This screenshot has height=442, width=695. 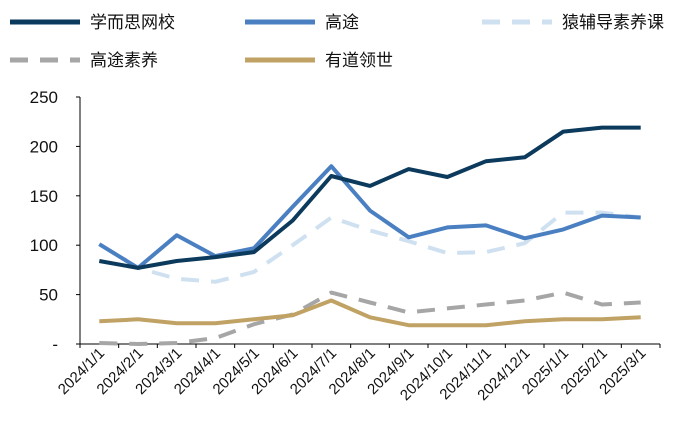 I want to click on y-axis-ticks: - 50 100 150 200 250, so click(x=55, y=221).